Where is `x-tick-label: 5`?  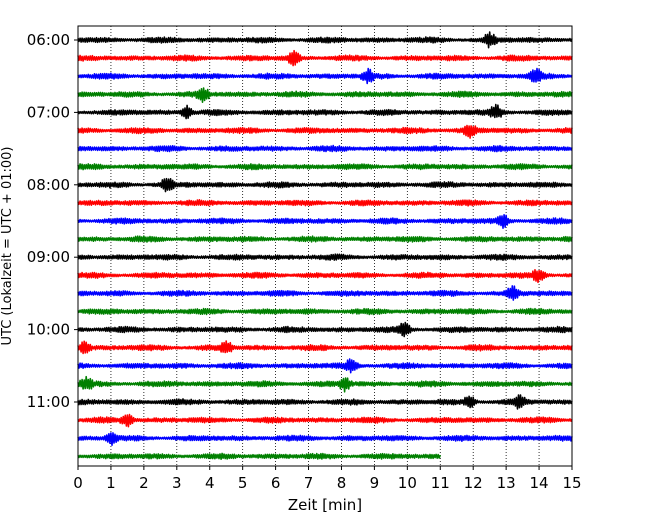 x-tick-label: 5 is located at coordinates (243, 483).